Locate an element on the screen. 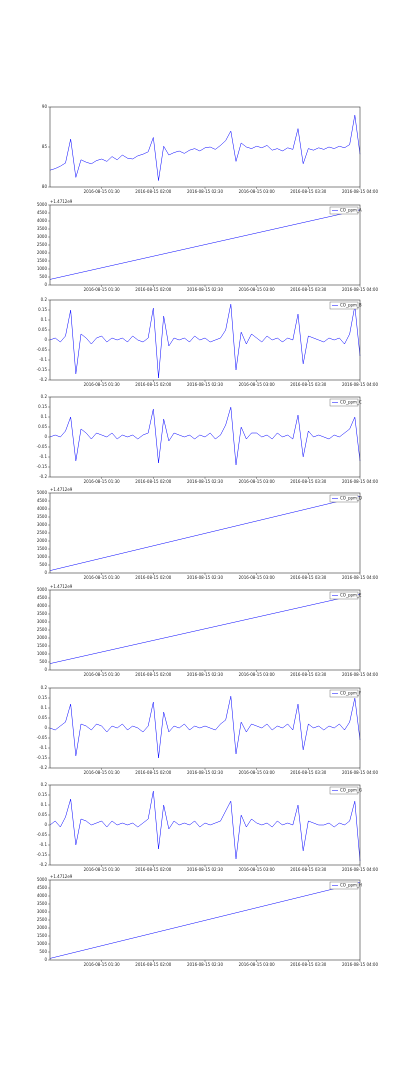 The width and height of the screenshot is (400, 1067). legend-label: CO_ppm_B is located at coordinates (351, 305).